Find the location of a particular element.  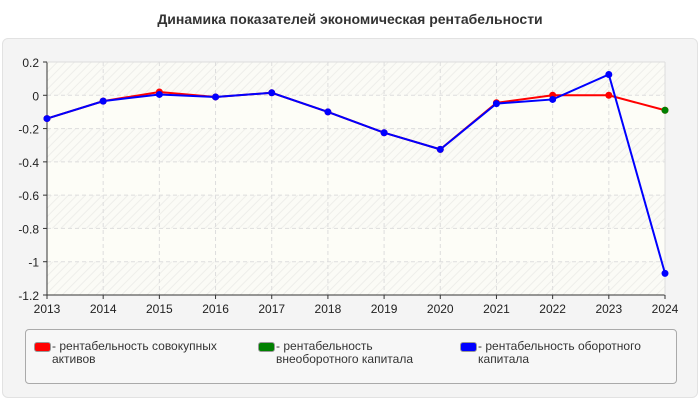

x-tick-label: 2021 is located at coordinates (496, 309).